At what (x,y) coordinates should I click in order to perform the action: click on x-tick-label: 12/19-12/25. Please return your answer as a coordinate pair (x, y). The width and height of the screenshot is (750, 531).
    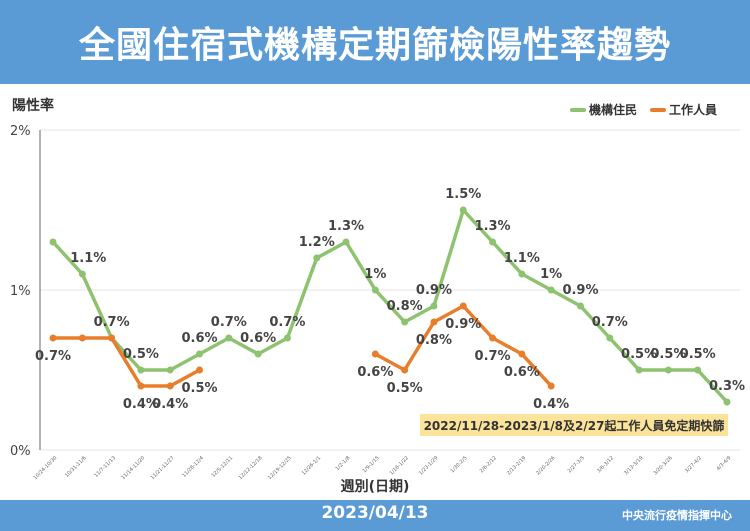
    Looking at the image, I should click on (280, 468).